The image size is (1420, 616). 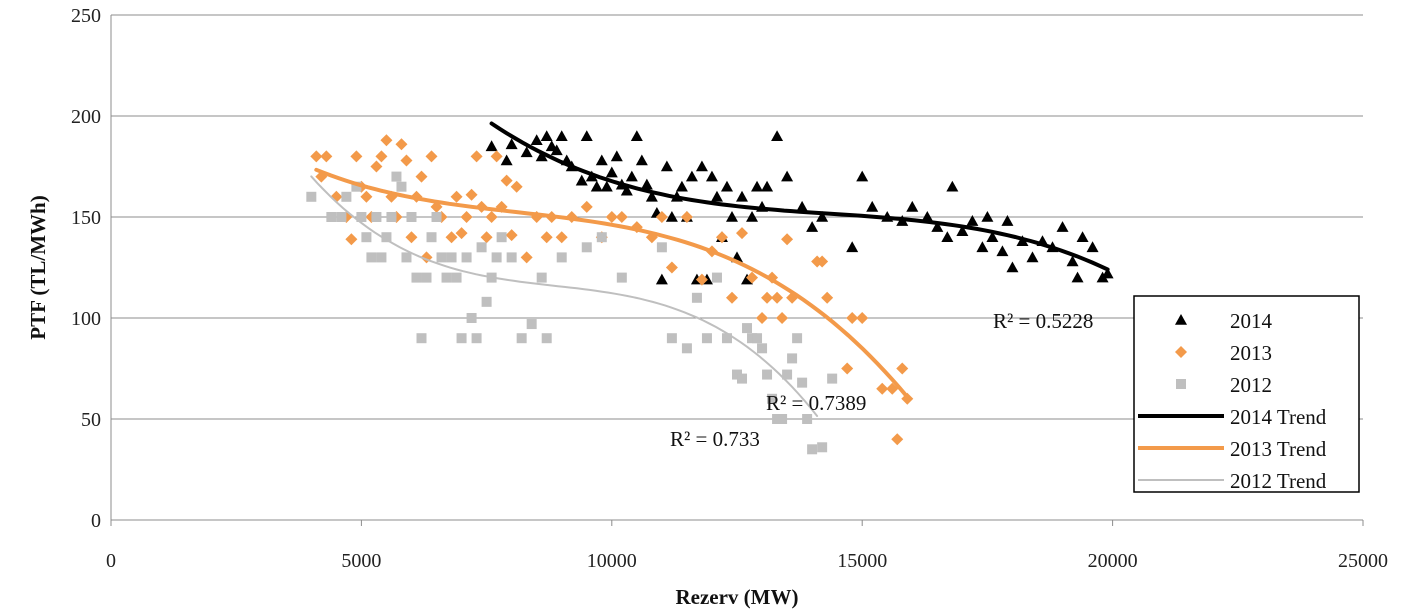 I want to click on legend-label: 2013, so click(x=1251, y=353).